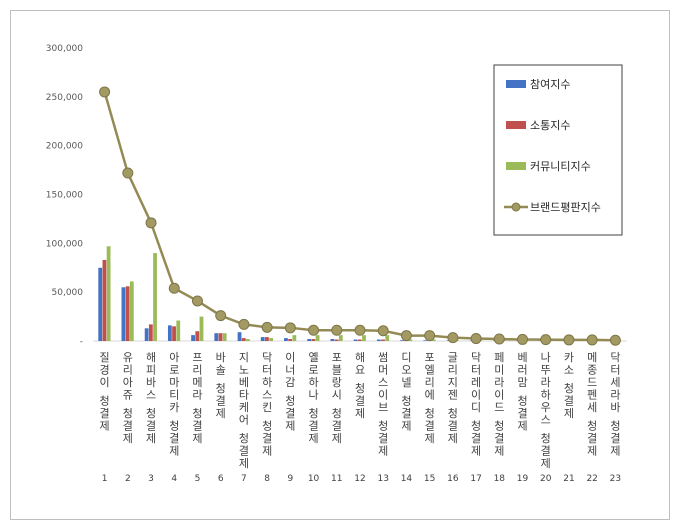 This screenshot has height=530, width=680. What do you see at coordinates (81, 342) in the screenshot?
I see `y-tick-label: -` at bounding box center [81, 342].